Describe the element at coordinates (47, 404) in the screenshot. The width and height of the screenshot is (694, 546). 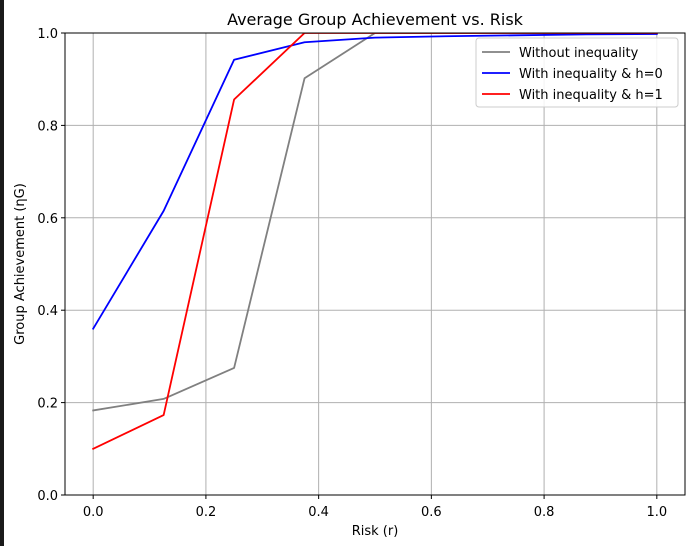
I see `y-tick-label: 0.2` at that location.